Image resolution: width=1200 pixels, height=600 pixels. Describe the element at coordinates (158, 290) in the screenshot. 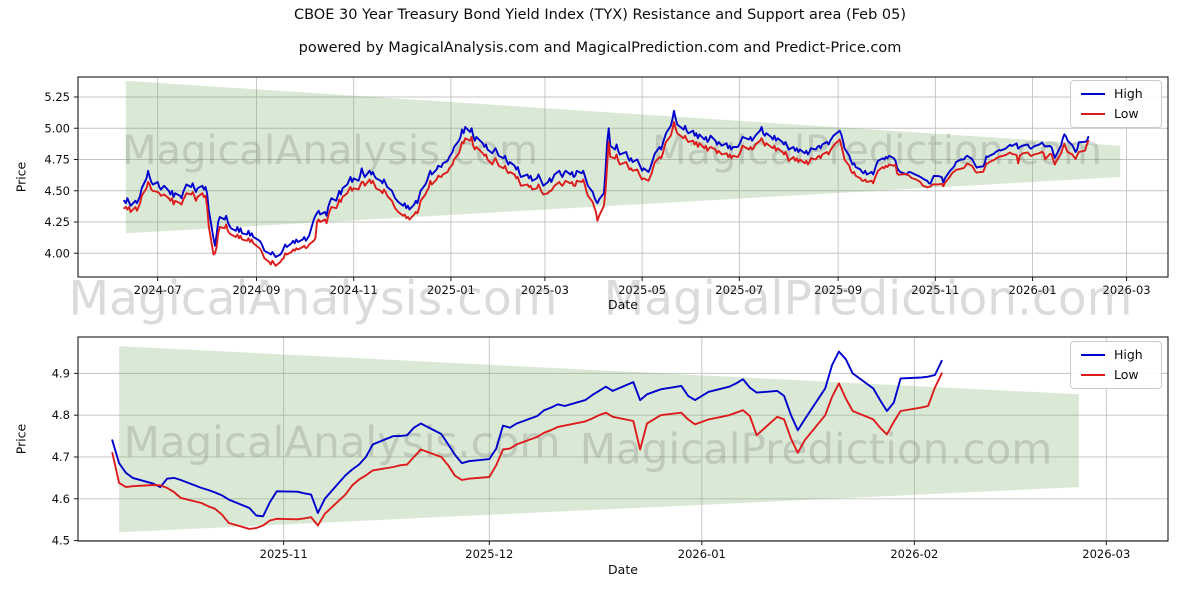

I see `x-tick-label: 2024-07` at that location.